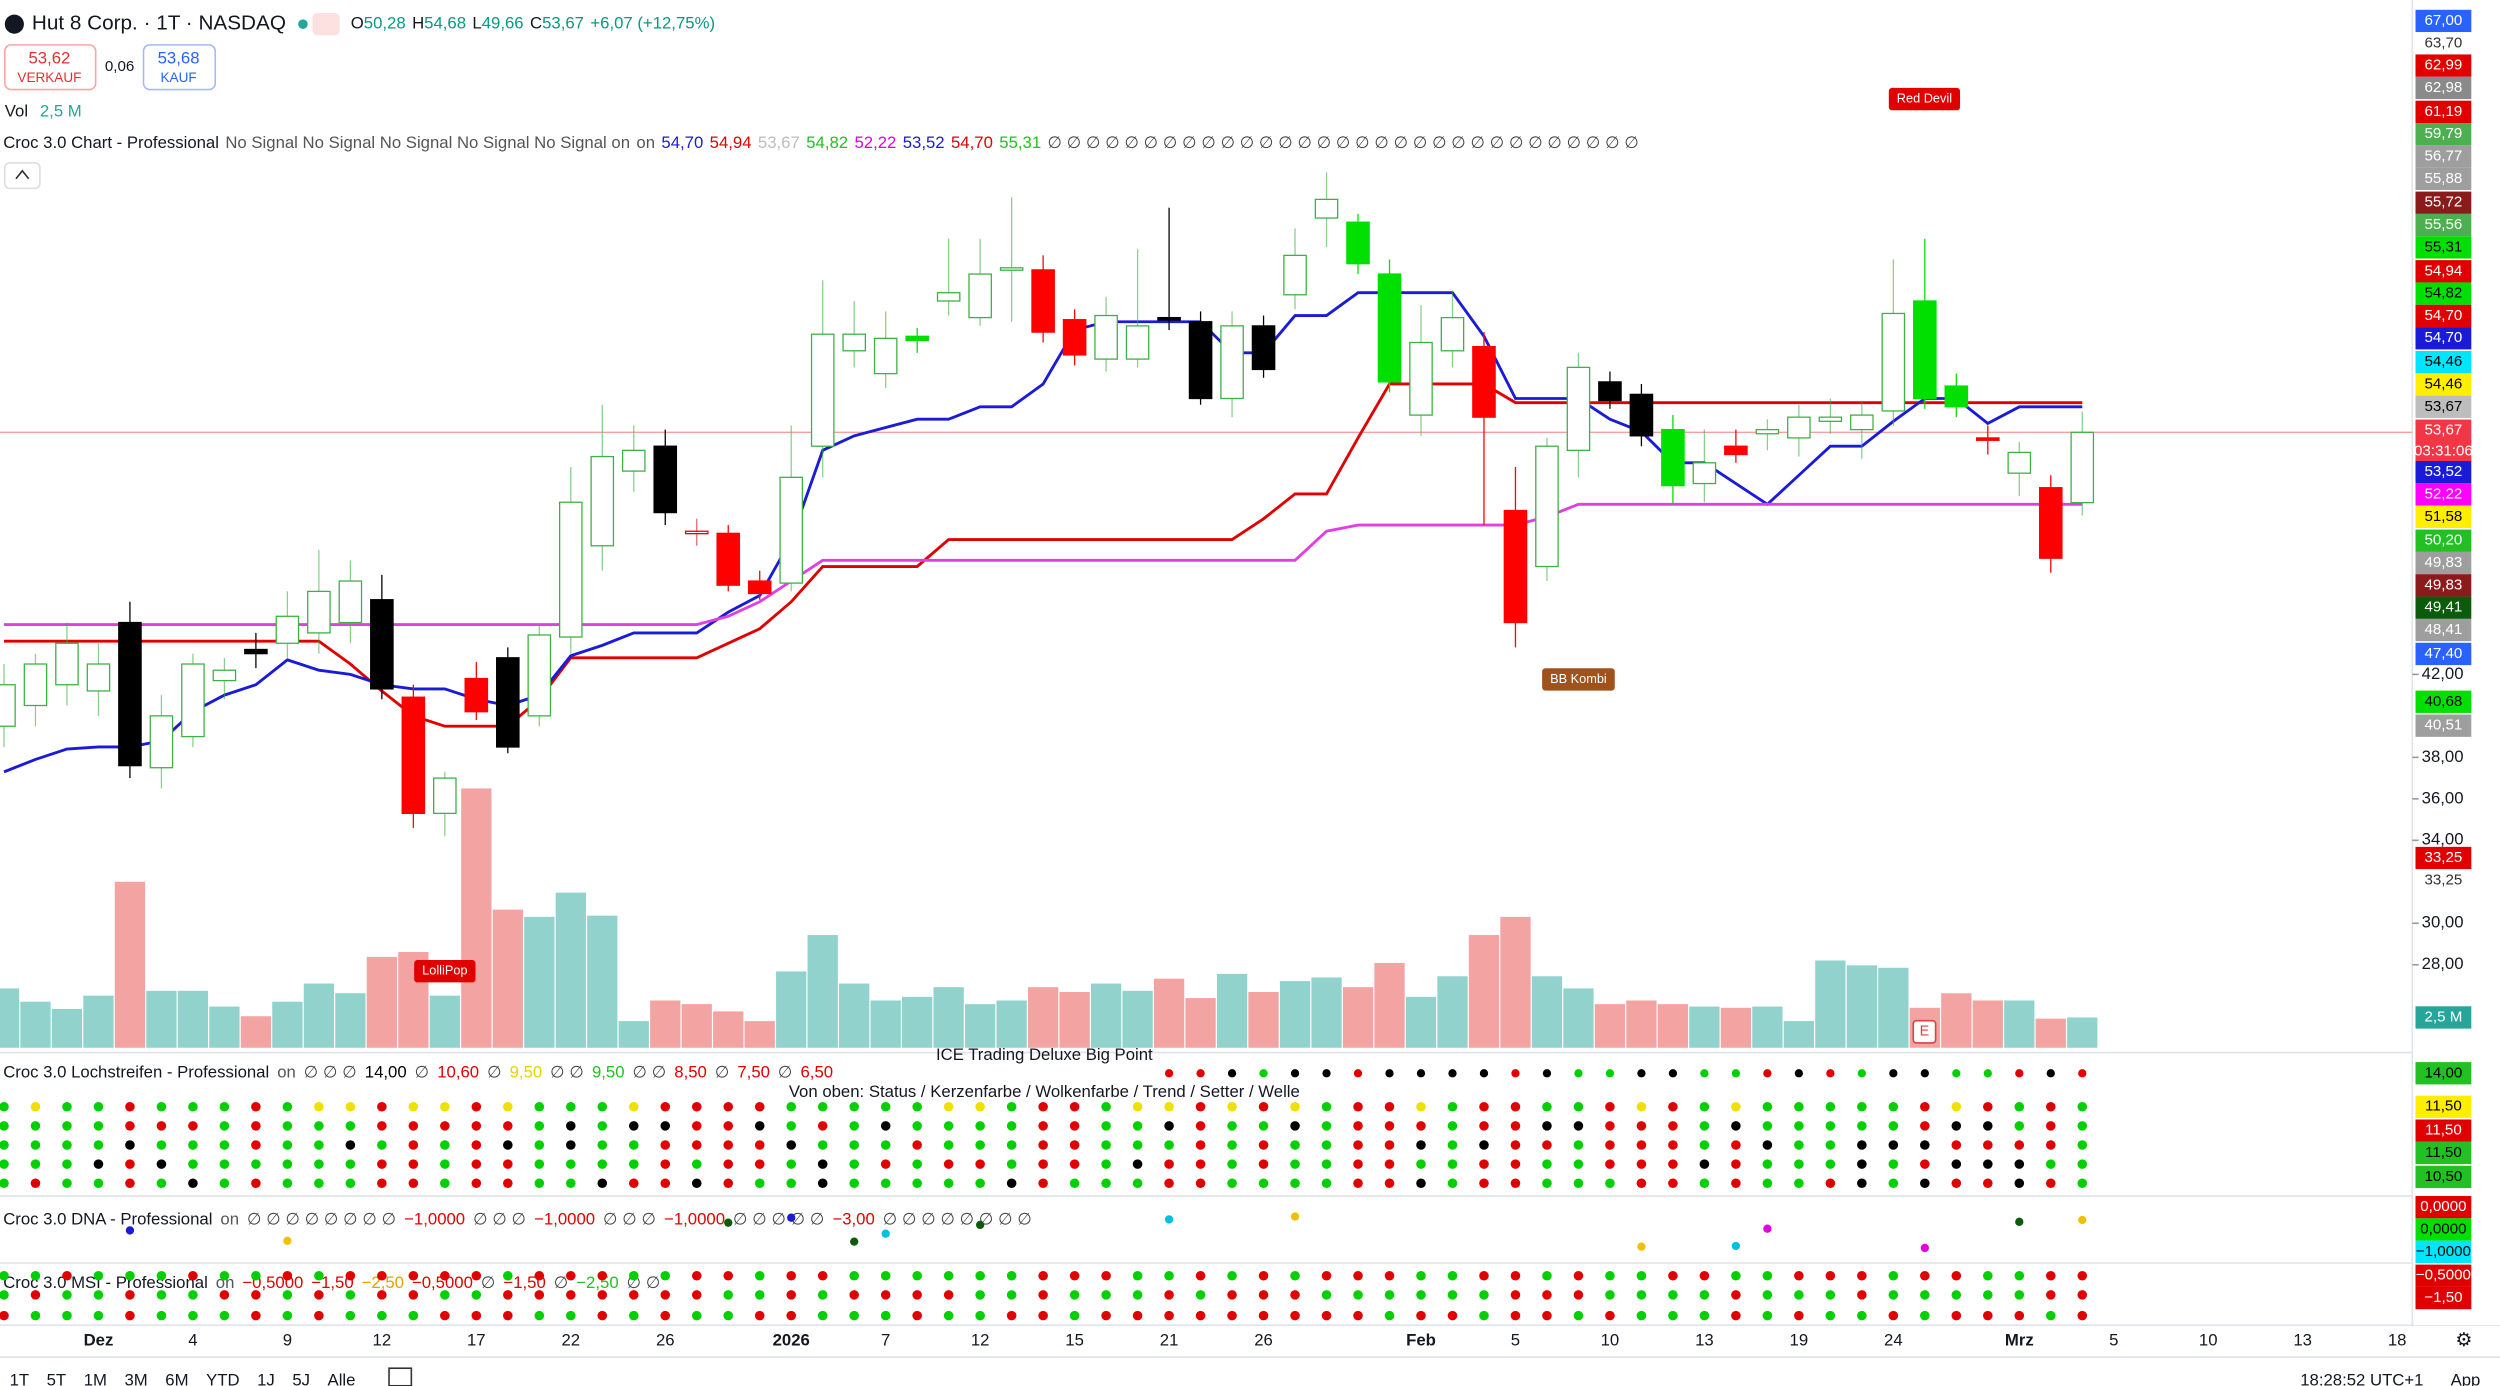  What do you see at coordinates (176, 1378) in the screenshot?
I see `range-button: 6M` at bounding box center [176, 1378].